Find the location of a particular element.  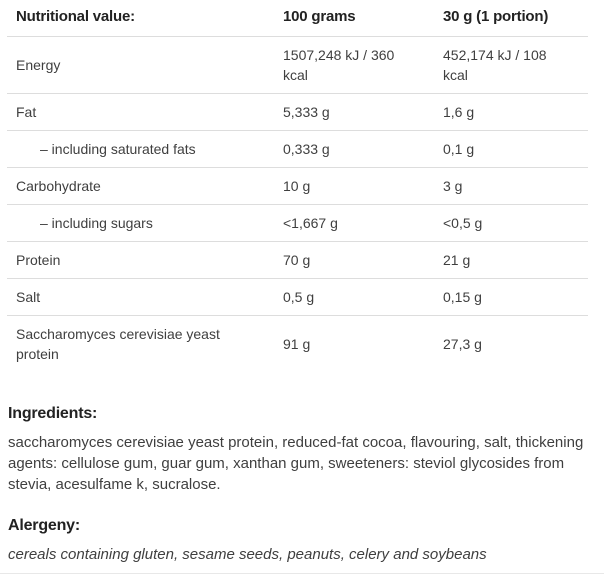

nutrient-label: Protein is located at coordinates (145, 260).